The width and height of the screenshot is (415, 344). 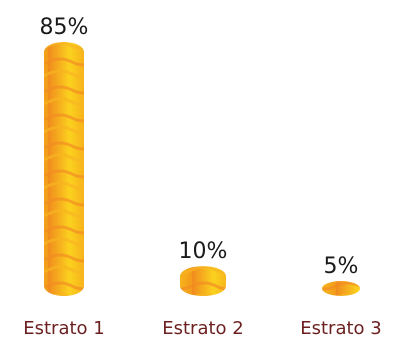 What do you see at coordinates (341, 266) in the screenshot?
I see `value-label-3: 5%` at bounding box center [341, 266].